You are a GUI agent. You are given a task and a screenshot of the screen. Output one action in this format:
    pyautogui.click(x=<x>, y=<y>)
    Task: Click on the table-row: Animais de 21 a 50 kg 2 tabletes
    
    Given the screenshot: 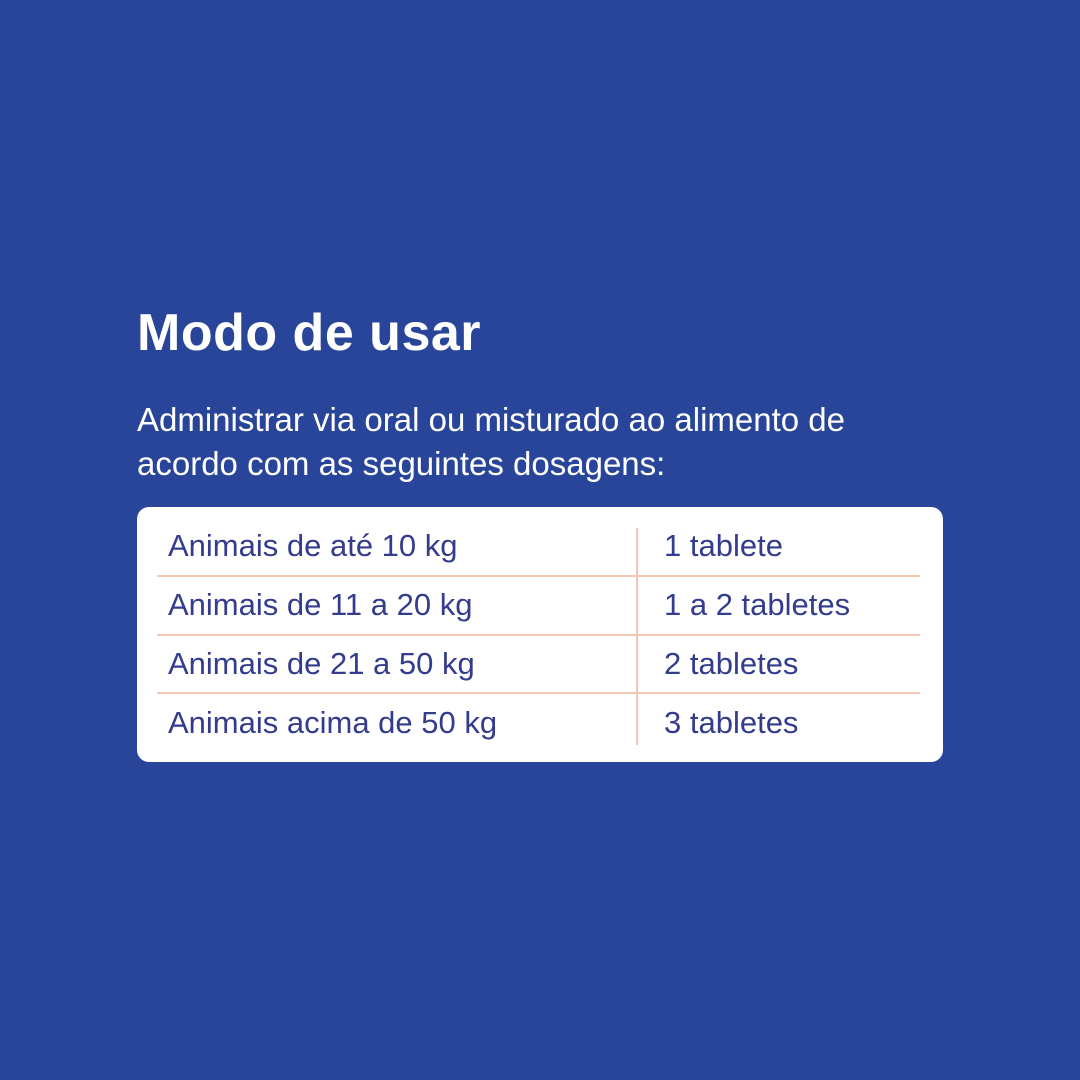 What is the action you would take?
    pyautogui.click(x=540, y=664)
    